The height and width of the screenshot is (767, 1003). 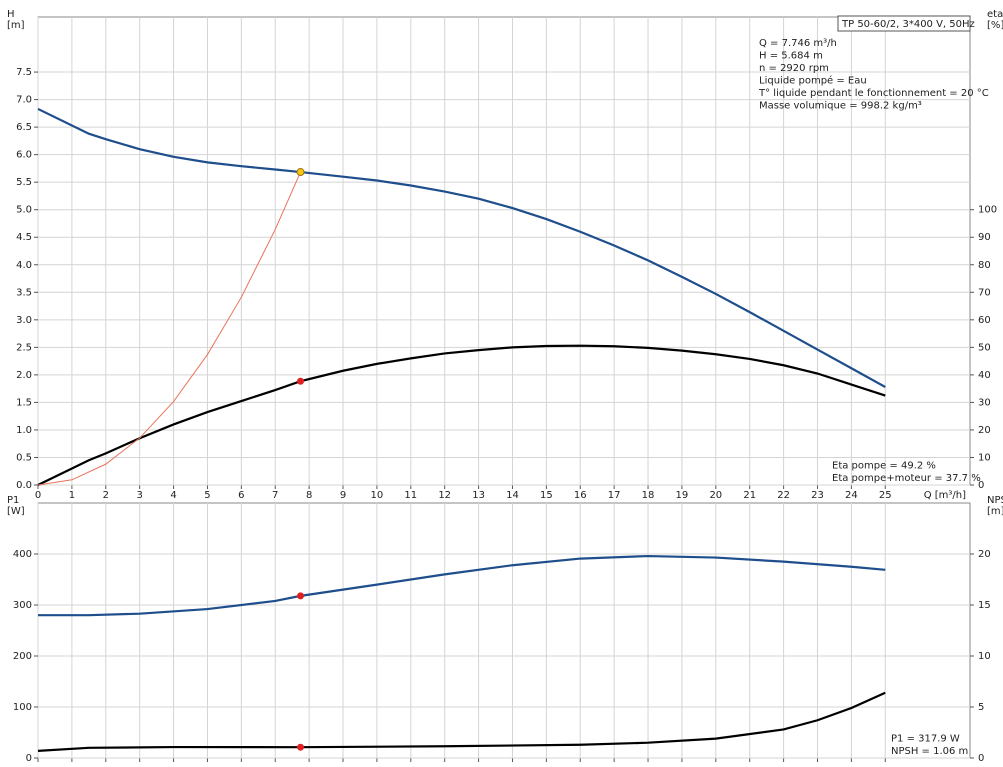 I want to click on x-tick-label: 7, so click(x=275, y=495).